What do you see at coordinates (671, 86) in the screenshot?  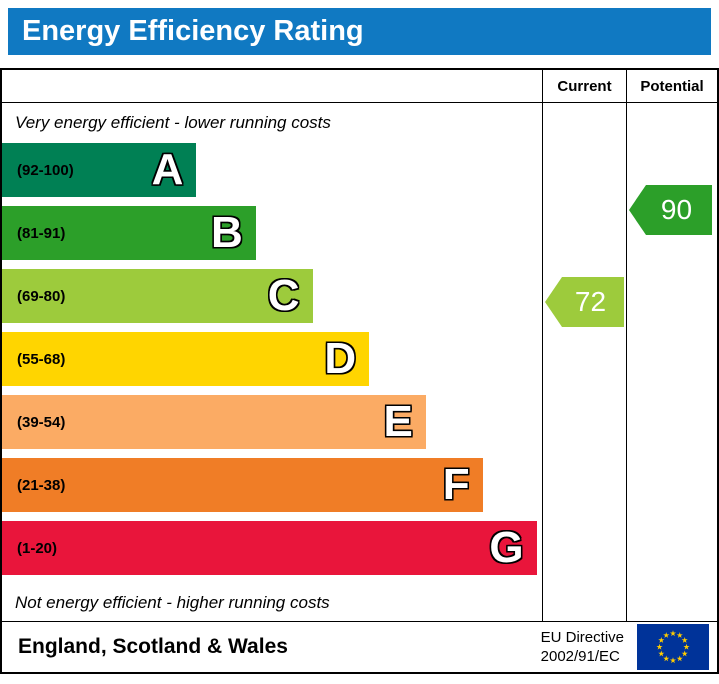 I see `potential-column-header: Potential` at bounding box center [671, 86].